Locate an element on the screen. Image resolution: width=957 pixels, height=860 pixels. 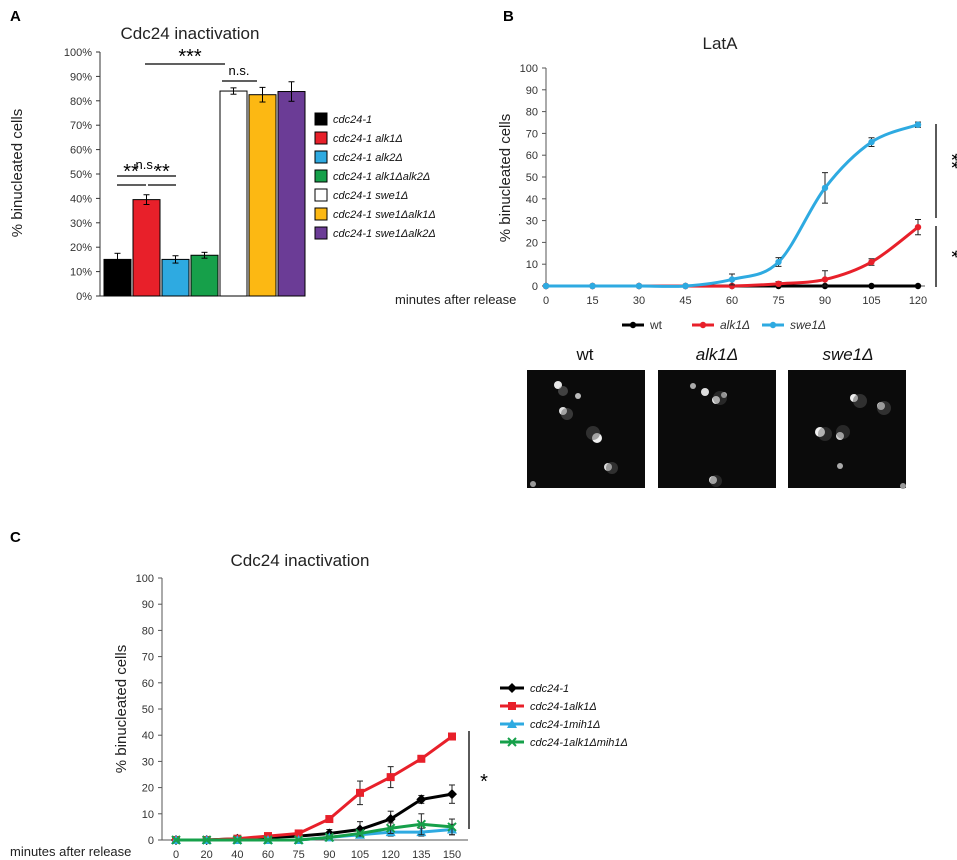
chartB-xtick: 90 is located at coordinates (825, 301).